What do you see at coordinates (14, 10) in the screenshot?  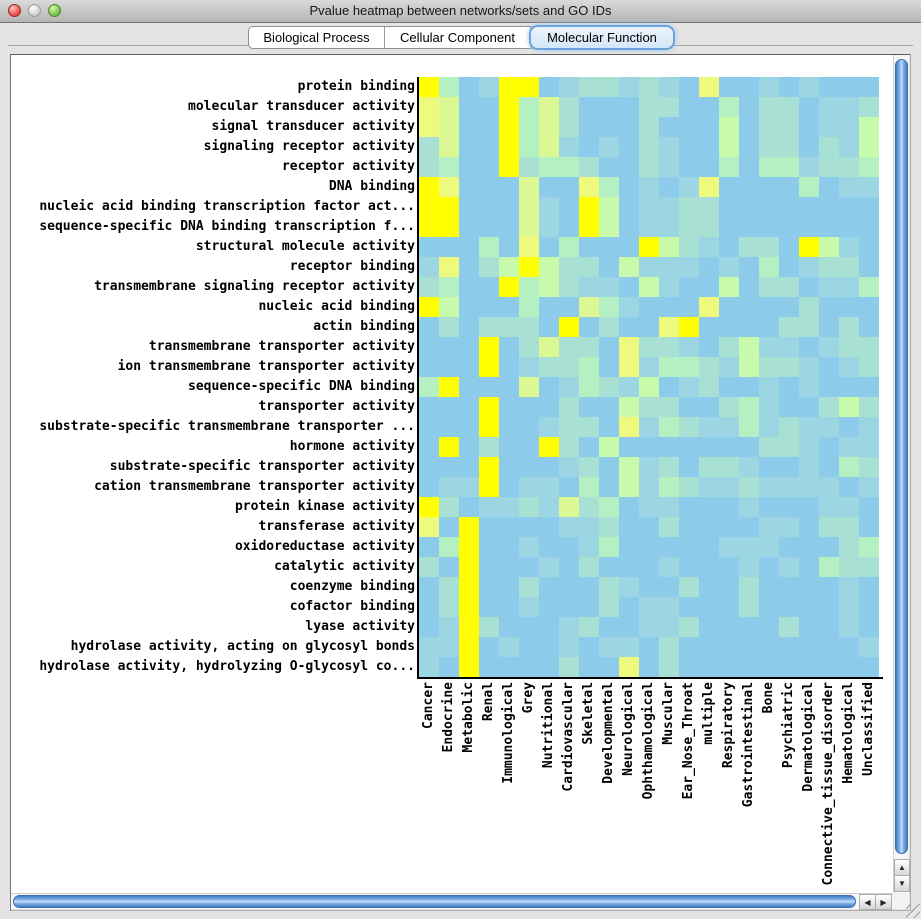 I see `close-button` at bounding box center [14, 10].